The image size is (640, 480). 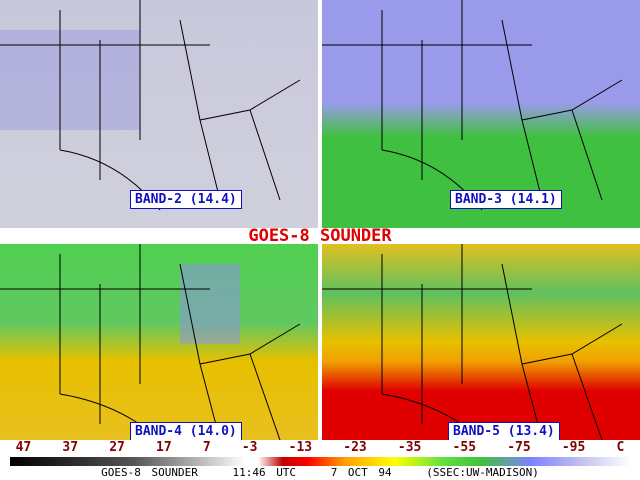 What do you see at coordinates (23, 447) in the screenshot?
I see `scale-label: 47` at bounding box center [23, 447].